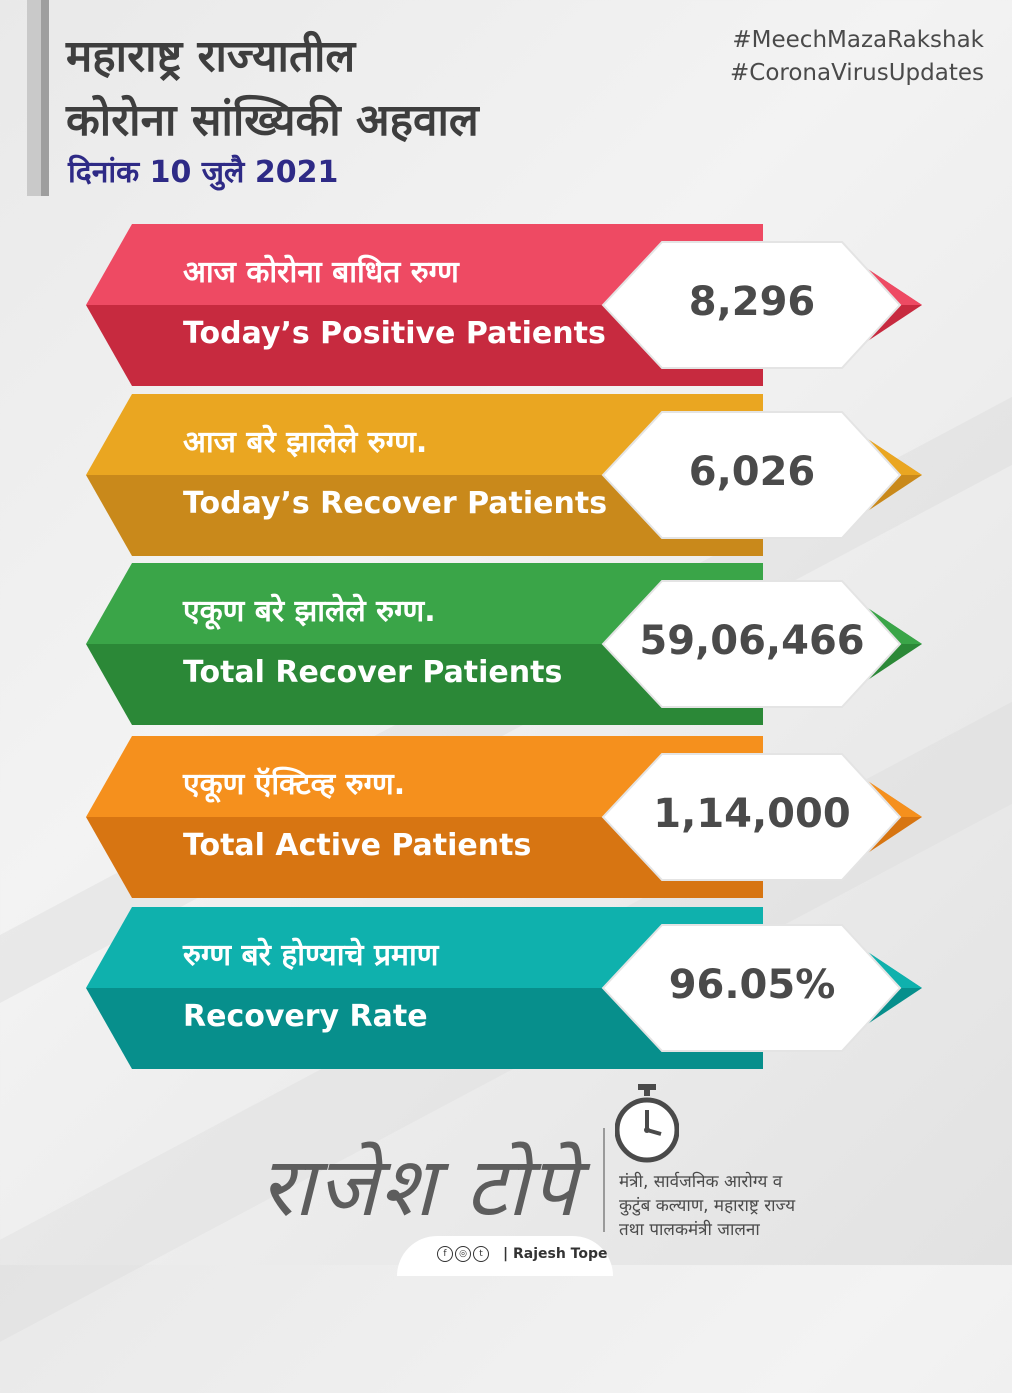  Describe the element at coordinates (689, 1230) in the screenshot. I see `role-line: तथा पालकमंत्री जालना` at that location.